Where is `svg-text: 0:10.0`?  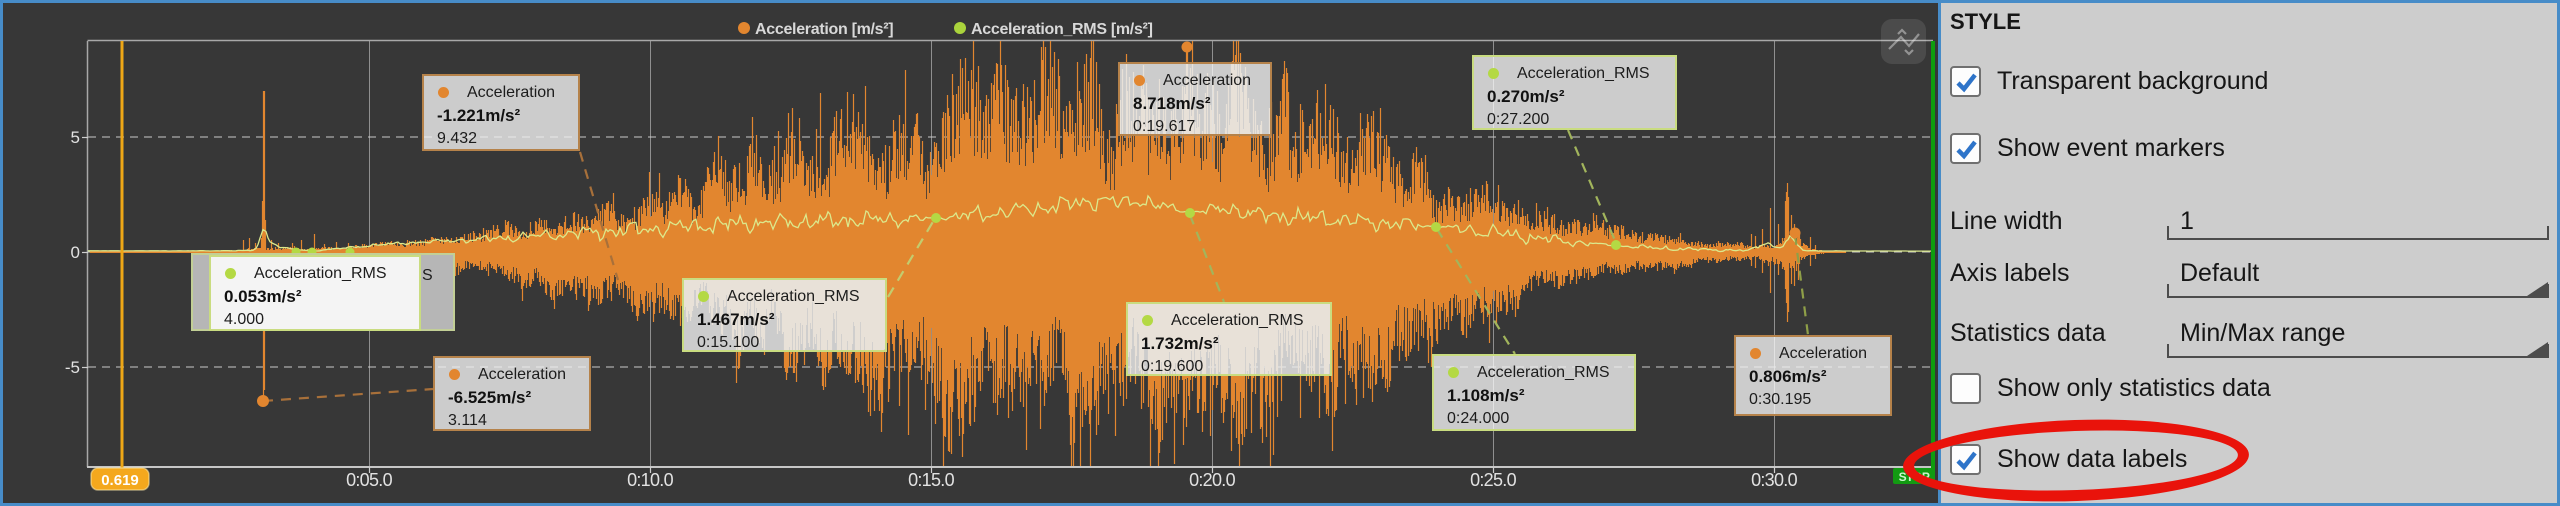
svg-text: 0:10.0 is located at coordinates (650, 480).